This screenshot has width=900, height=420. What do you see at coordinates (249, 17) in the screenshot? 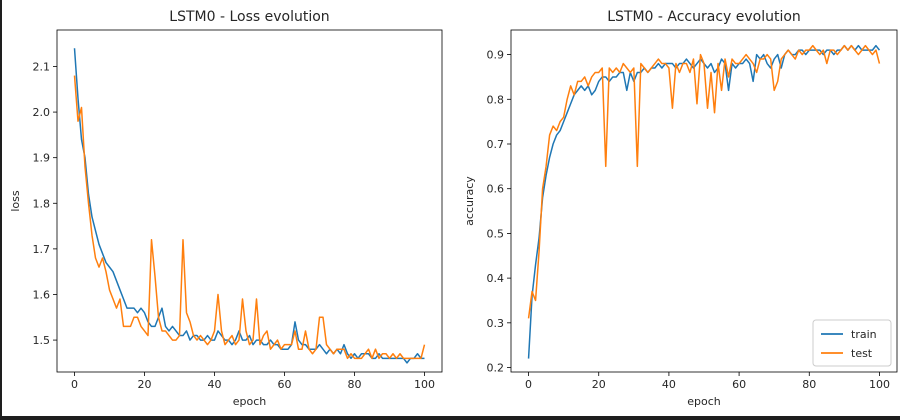
I see `chart-title: LSTM0 - Loss evolution` at bounding box center [249, 17].